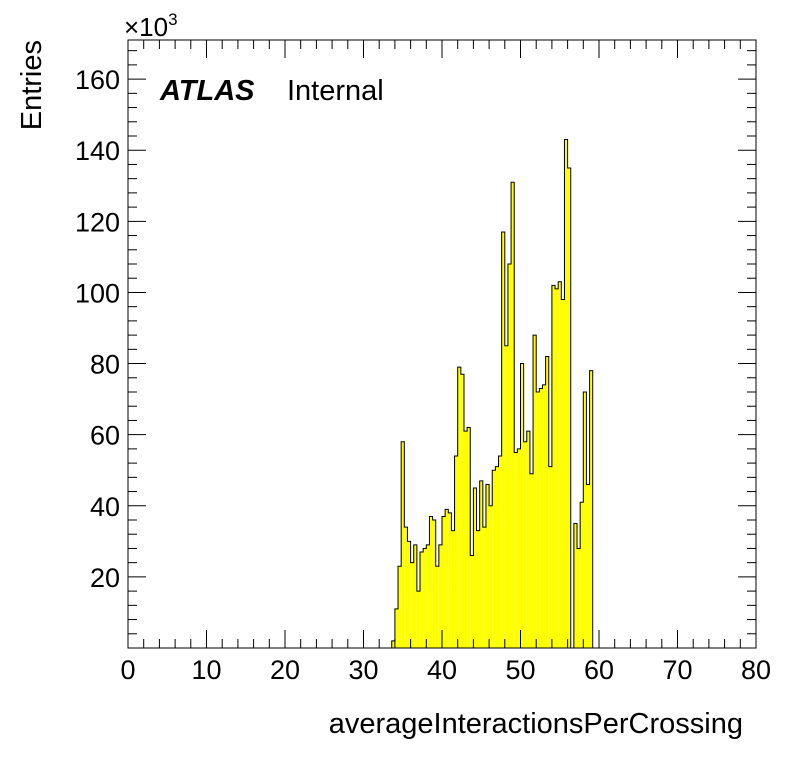 This screenshot has height=772, width=796. I want to click on x-tick-label: 60, so click(599, 670).